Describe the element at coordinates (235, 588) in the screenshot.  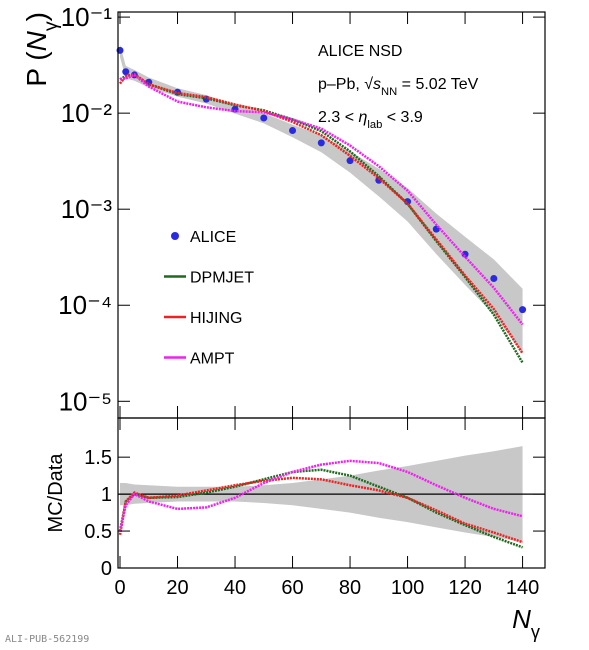
I see `x-tick-label: 40` at that location.